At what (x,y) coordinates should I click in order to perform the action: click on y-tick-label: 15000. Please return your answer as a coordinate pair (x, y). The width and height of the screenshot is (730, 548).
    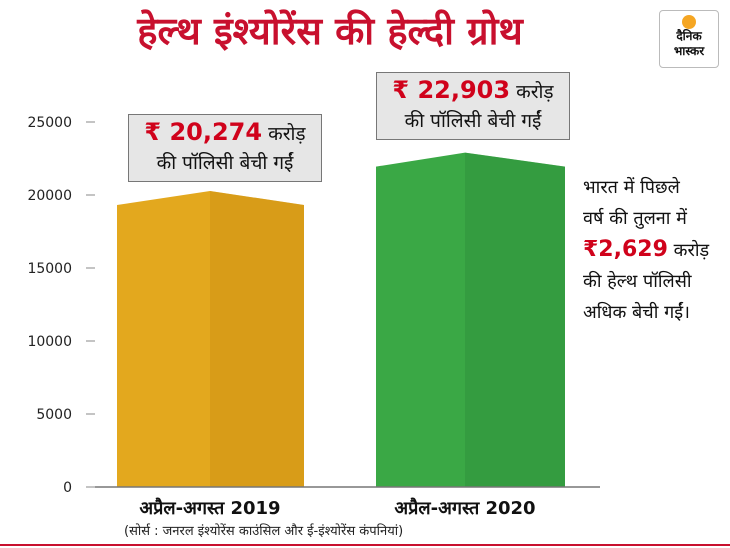
    Looking at the image, I should click on (49, 269).